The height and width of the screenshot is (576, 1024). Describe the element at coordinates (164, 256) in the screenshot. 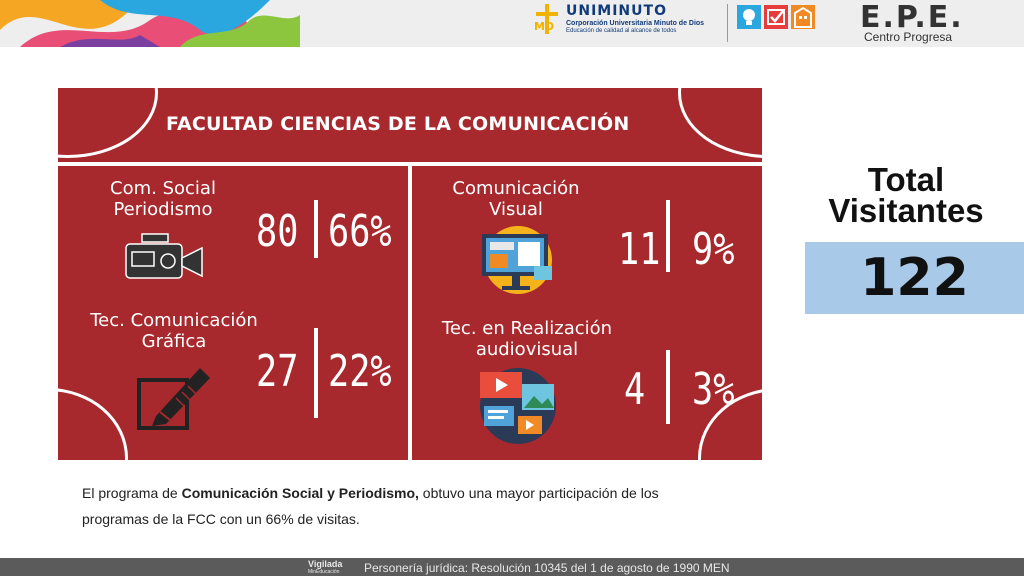

I see `video-camera-icon` at that location.